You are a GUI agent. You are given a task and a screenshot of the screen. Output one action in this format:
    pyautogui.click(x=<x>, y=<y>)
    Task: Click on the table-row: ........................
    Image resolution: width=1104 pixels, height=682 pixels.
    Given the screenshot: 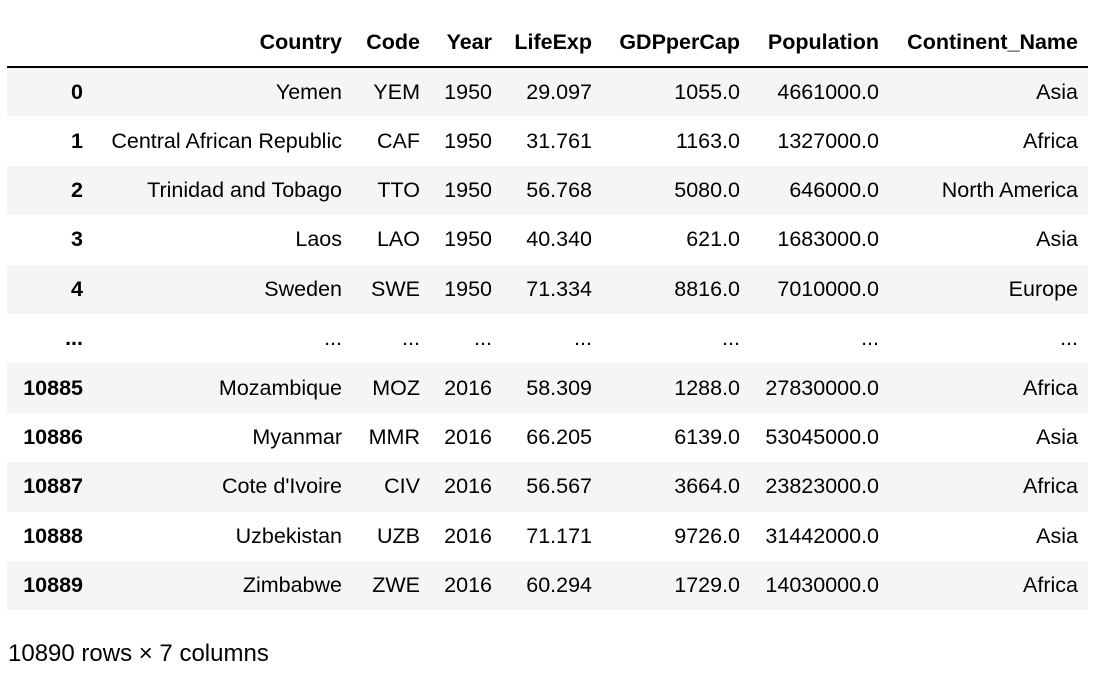 What is the action you would take?
    pyautogui.click(x=547, y=338)
    